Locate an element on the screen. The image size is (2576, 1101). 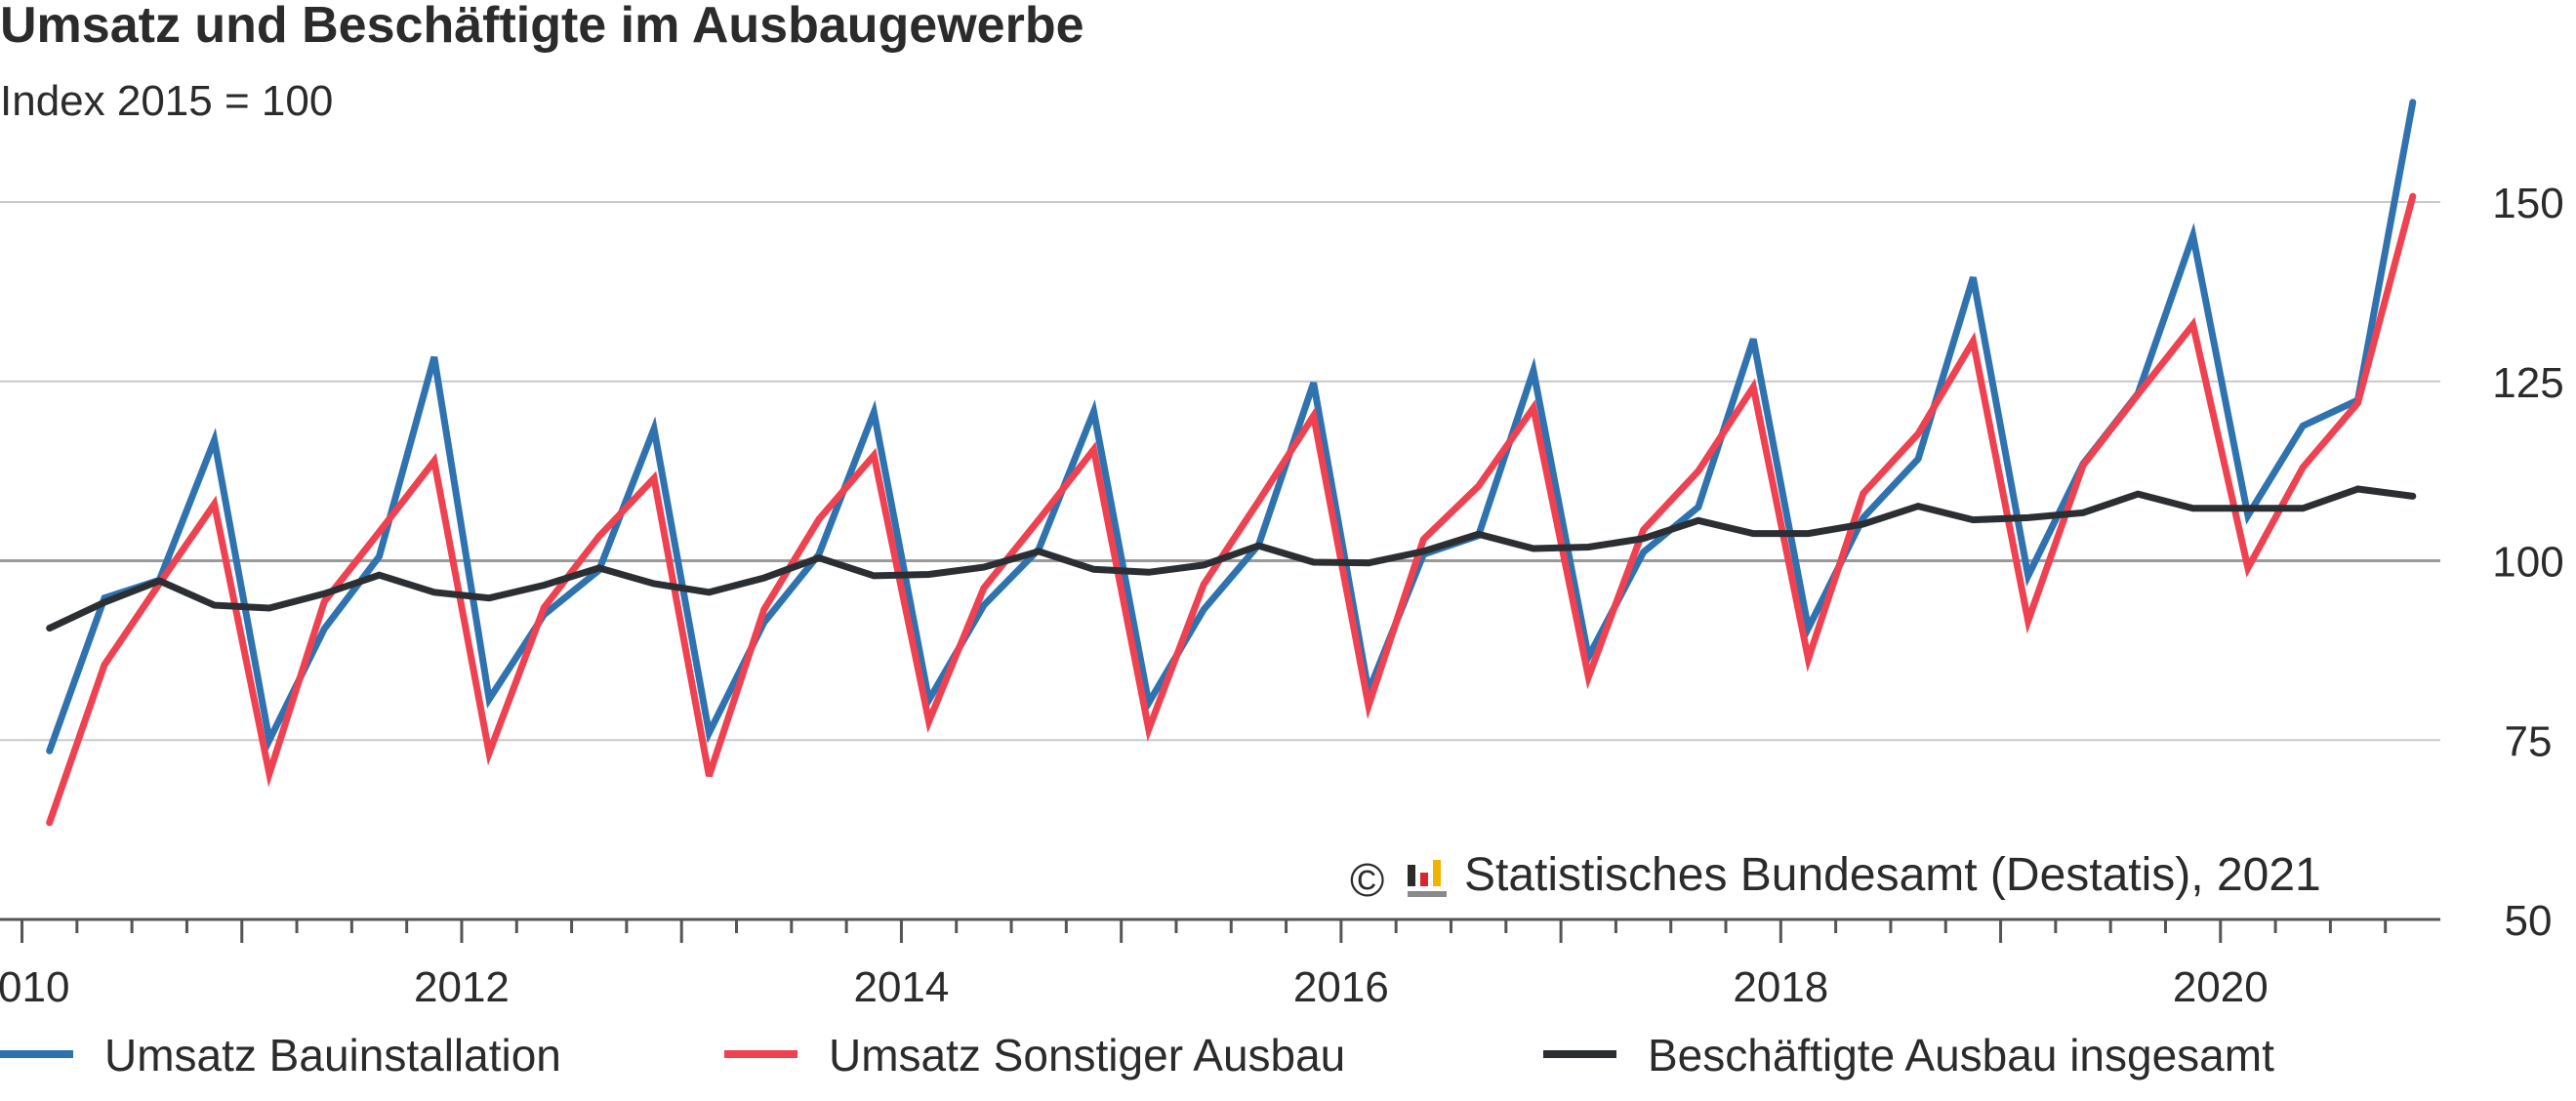
destatis-logo-icon is located at coordinates (1427, 878).